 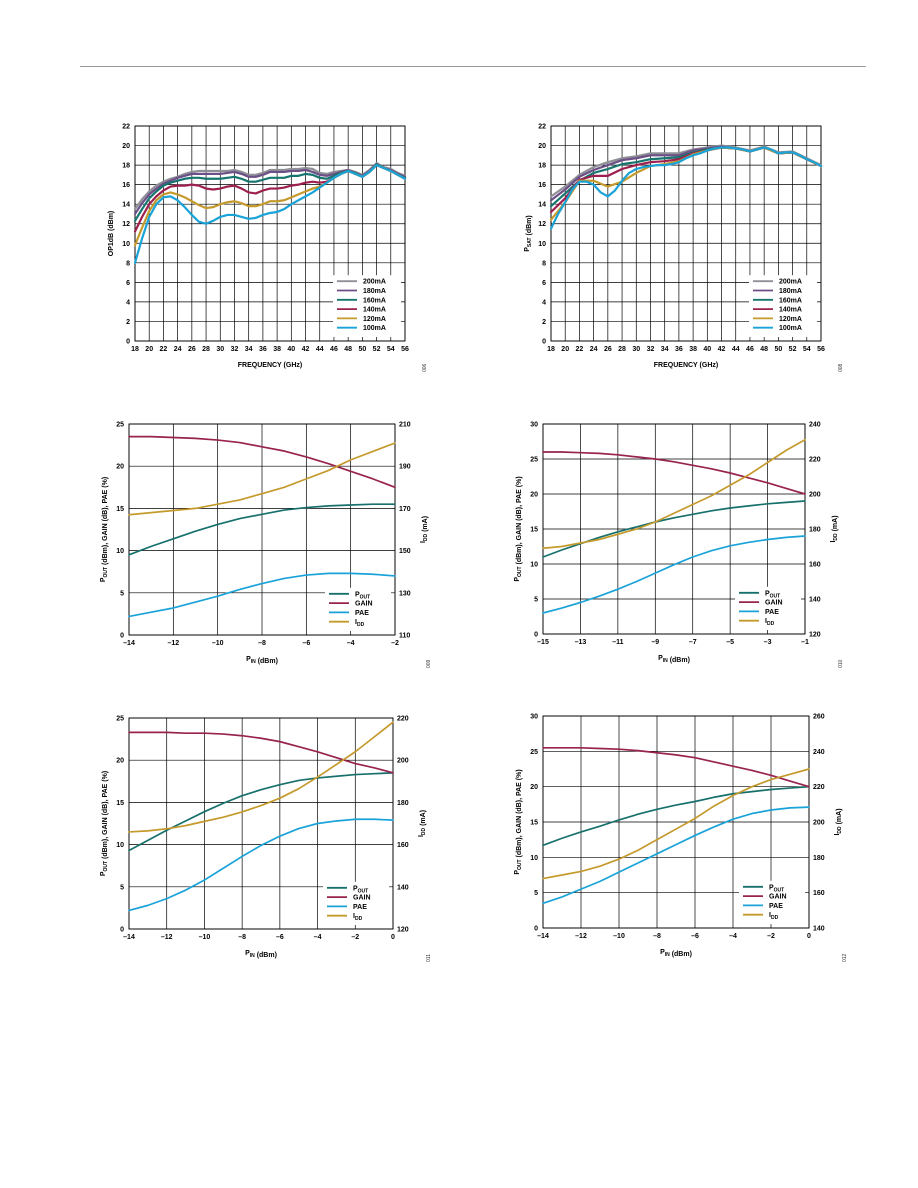 I want to click on y-tick-label: 0, so click(x=536, y=929).